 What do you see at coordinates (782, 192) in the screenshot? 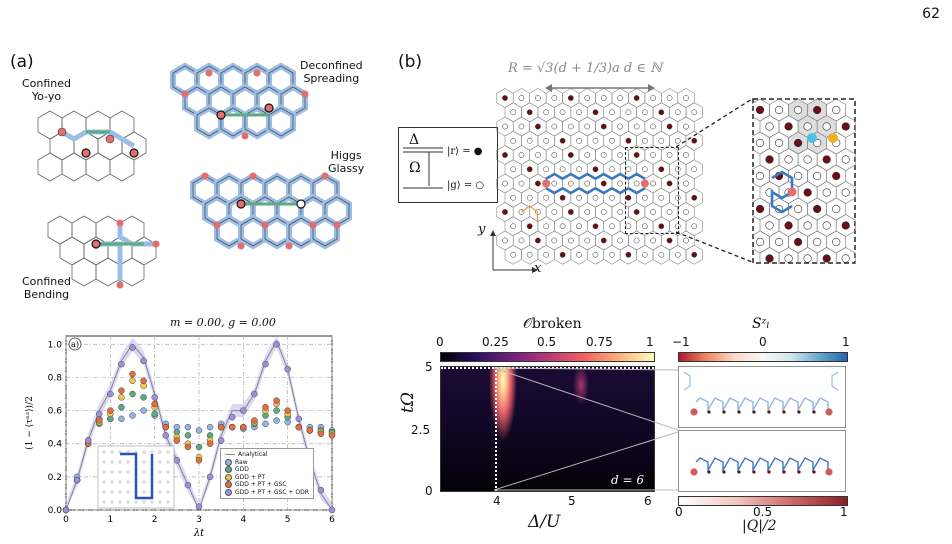
I see `inset-string` at bounding box center [782, 192].